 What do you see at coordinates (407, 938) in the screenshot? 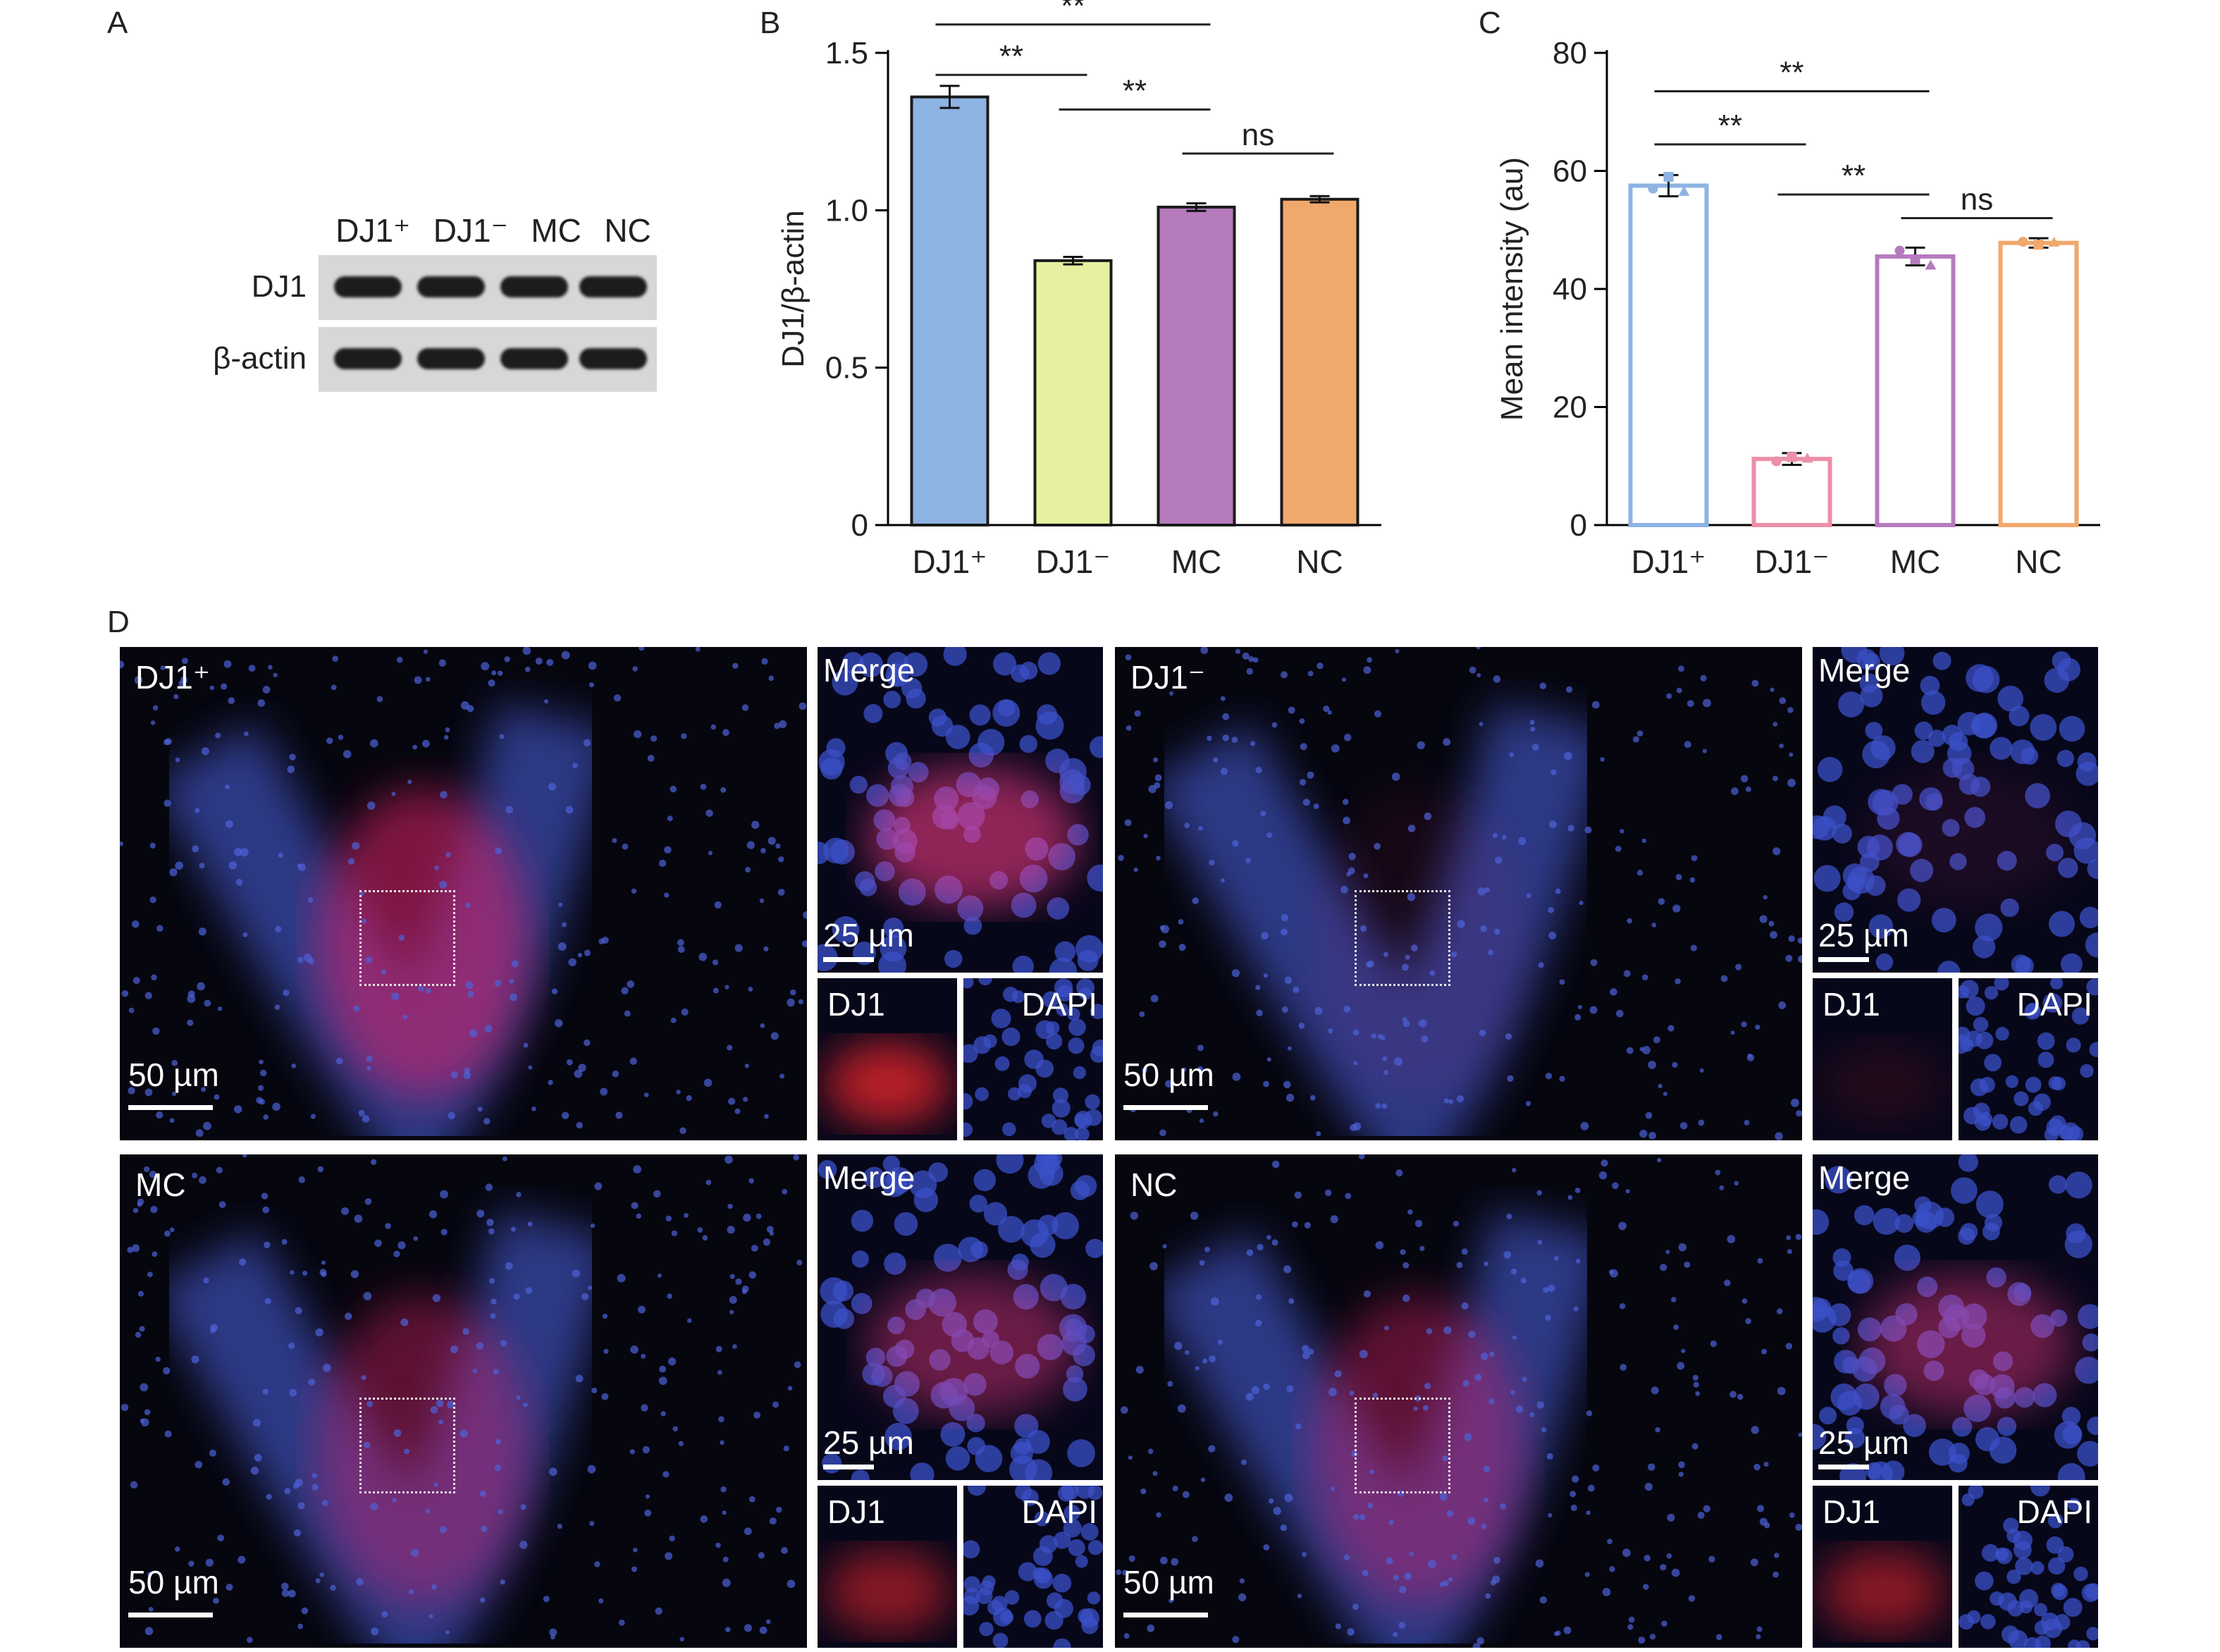
I see `roi-box` at bounding box center [407, 938].